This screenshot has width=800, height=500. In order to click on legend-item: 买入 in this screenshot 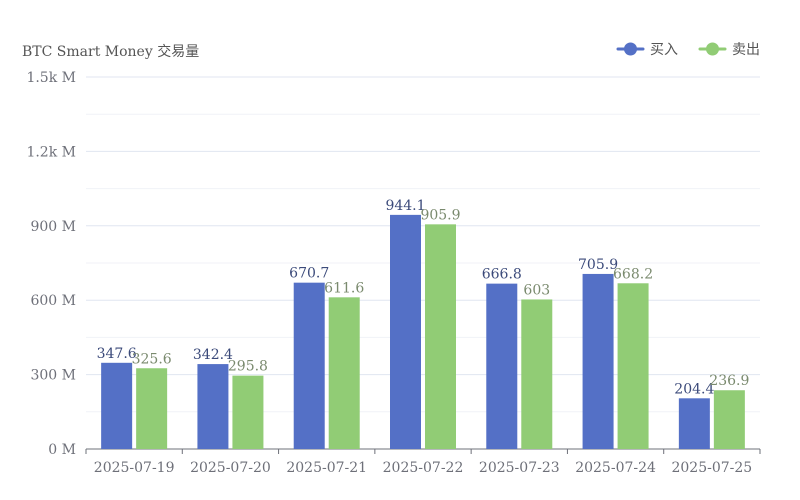, I will do `click(647, 50)`.